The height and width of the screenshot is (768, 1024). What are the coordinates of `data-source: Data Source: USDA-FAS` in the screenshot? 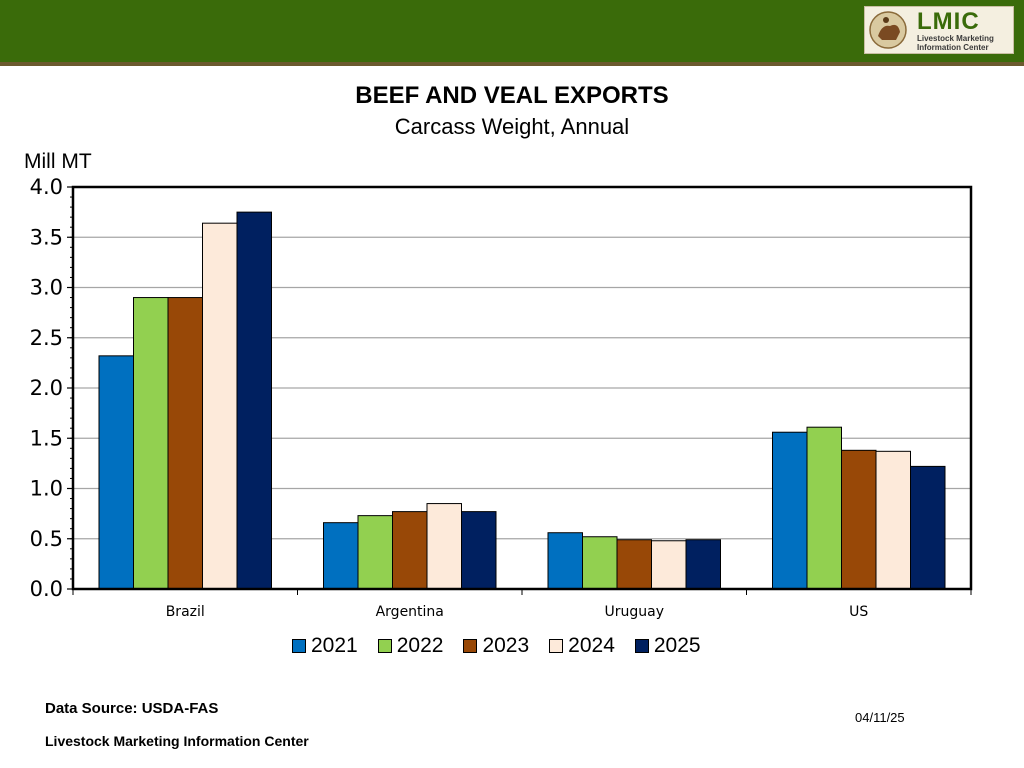 It's located at (132, 708).